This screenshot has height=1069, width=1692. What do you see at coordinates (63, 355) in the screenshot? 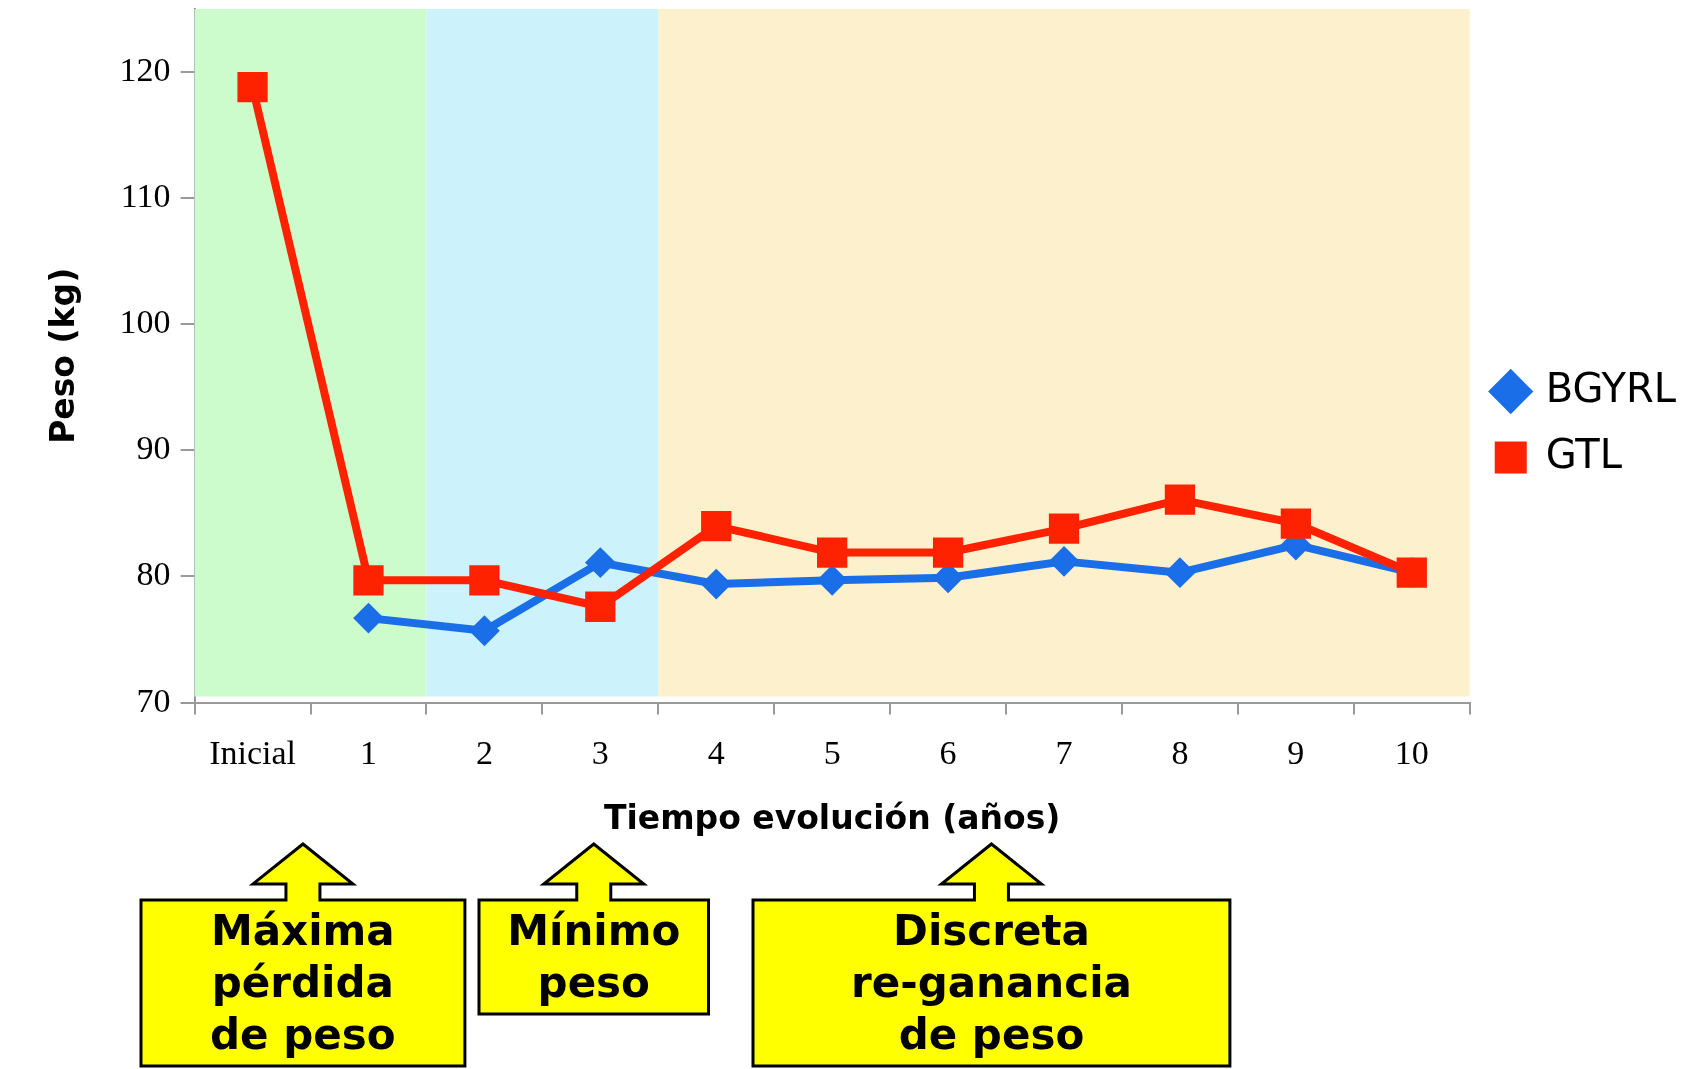
I see `y-axis-title: Peso (kg)` at bounding box center [63, 355].